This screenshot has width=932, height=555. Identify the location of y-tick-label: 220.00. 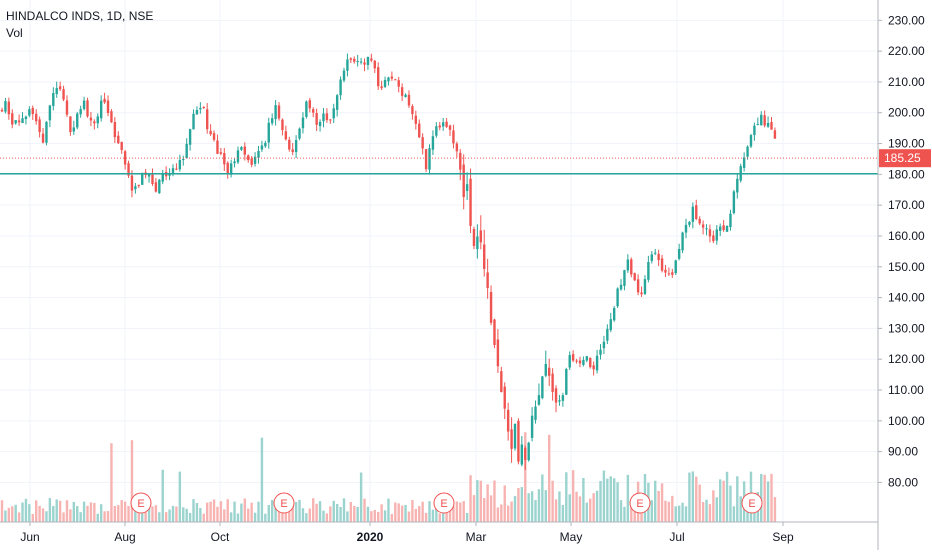
(906, 51).